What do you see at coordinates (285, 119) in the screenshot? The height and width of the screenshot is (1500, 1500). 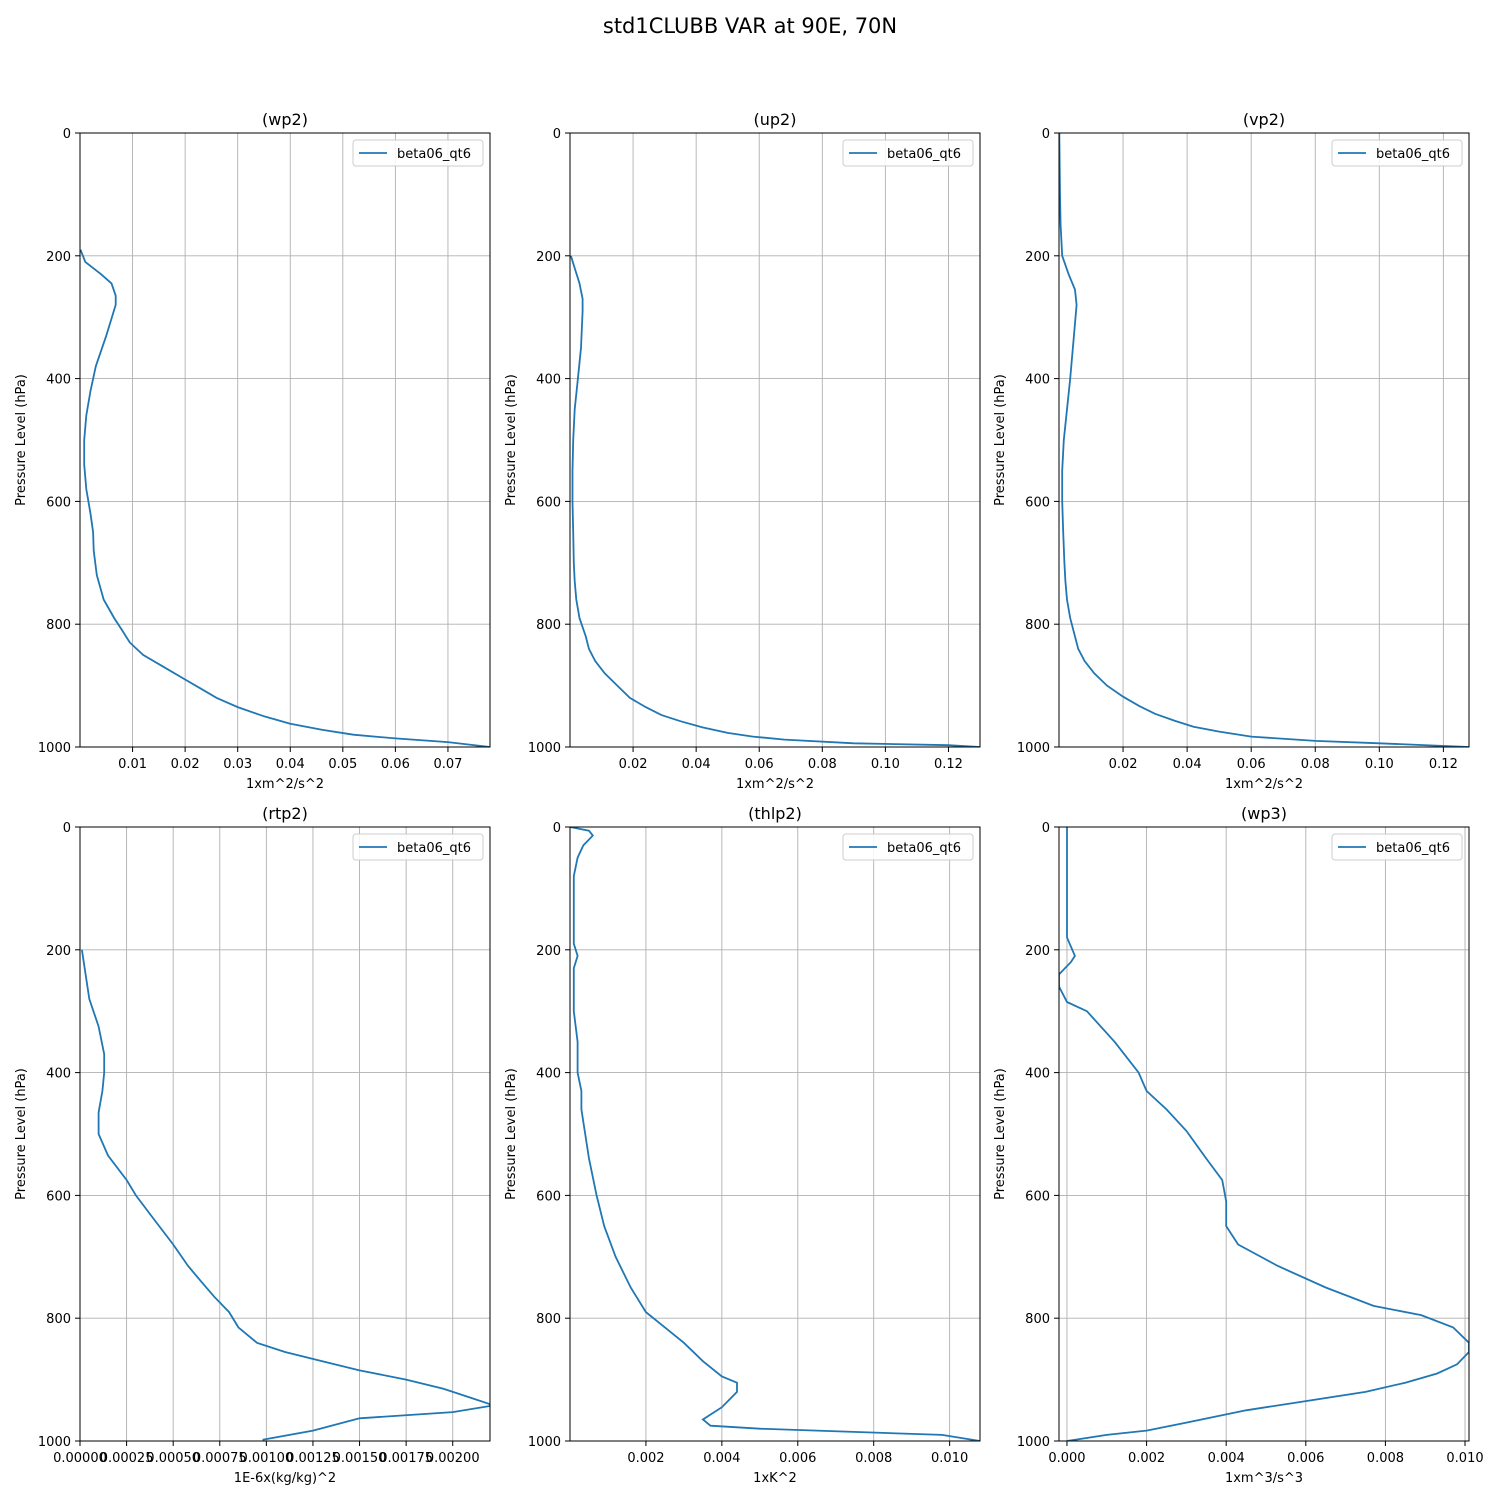 I see `subplot-title: (wp2)` at bounding box center [285, 119].